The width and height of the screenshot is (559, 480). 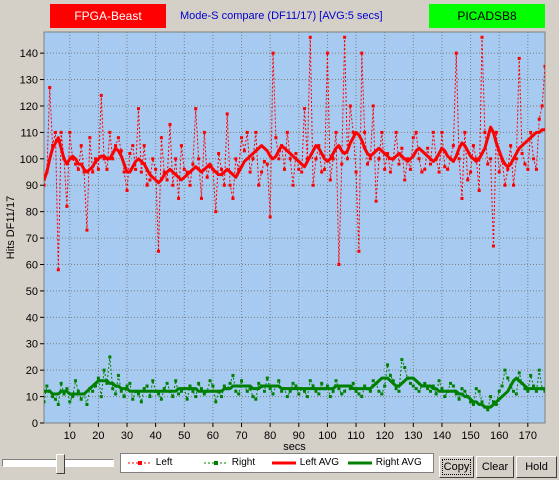 I want to click on y-tick-label: 140, so click(x=29, y=54).